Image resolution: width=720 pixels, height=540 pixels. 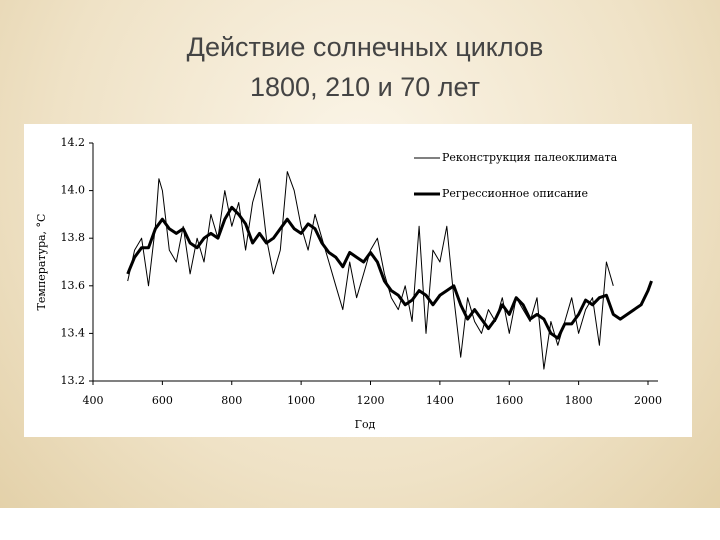 I want to click on legend-label: Регрессионное описание, so click(x=515, y=193).